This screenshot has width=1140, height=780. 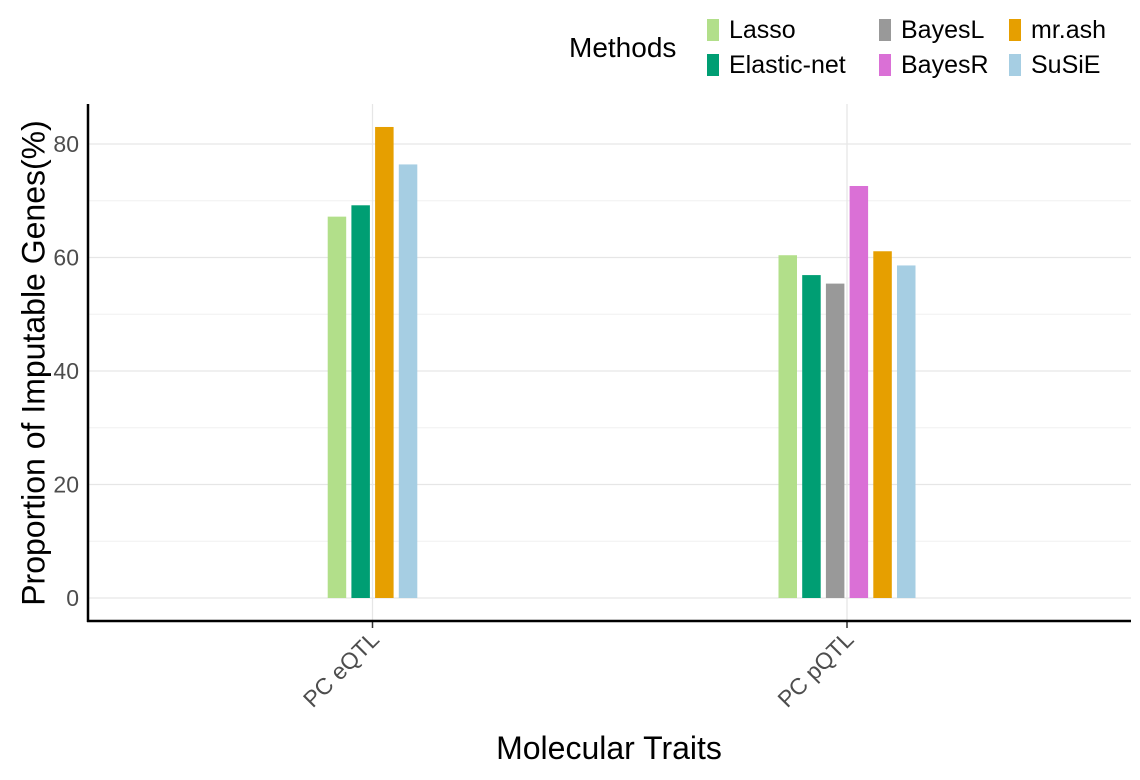 I want to click on legend-title: Methods, so click(x=623, y=47).